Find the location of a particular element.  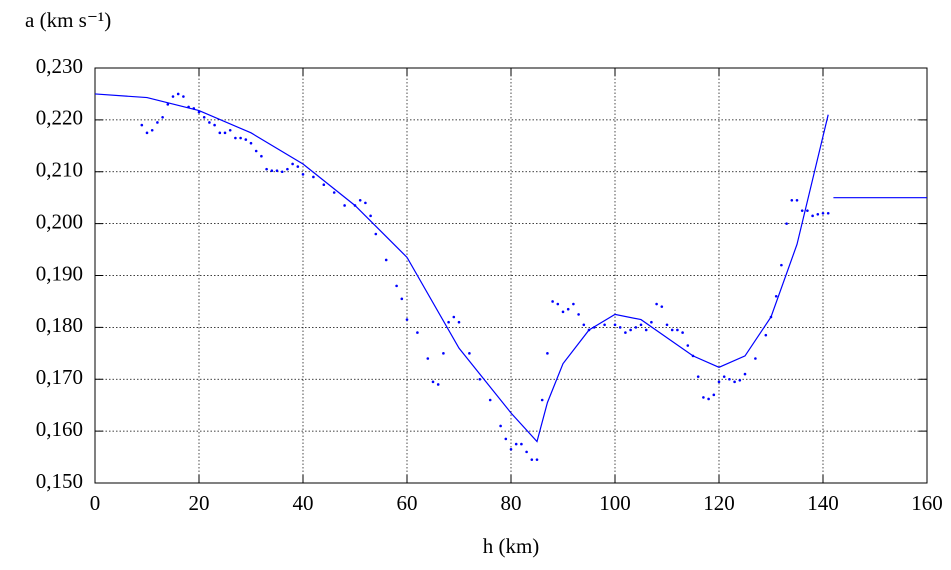

y-tick-label: 0,150 is located at coordinates (59, 481).